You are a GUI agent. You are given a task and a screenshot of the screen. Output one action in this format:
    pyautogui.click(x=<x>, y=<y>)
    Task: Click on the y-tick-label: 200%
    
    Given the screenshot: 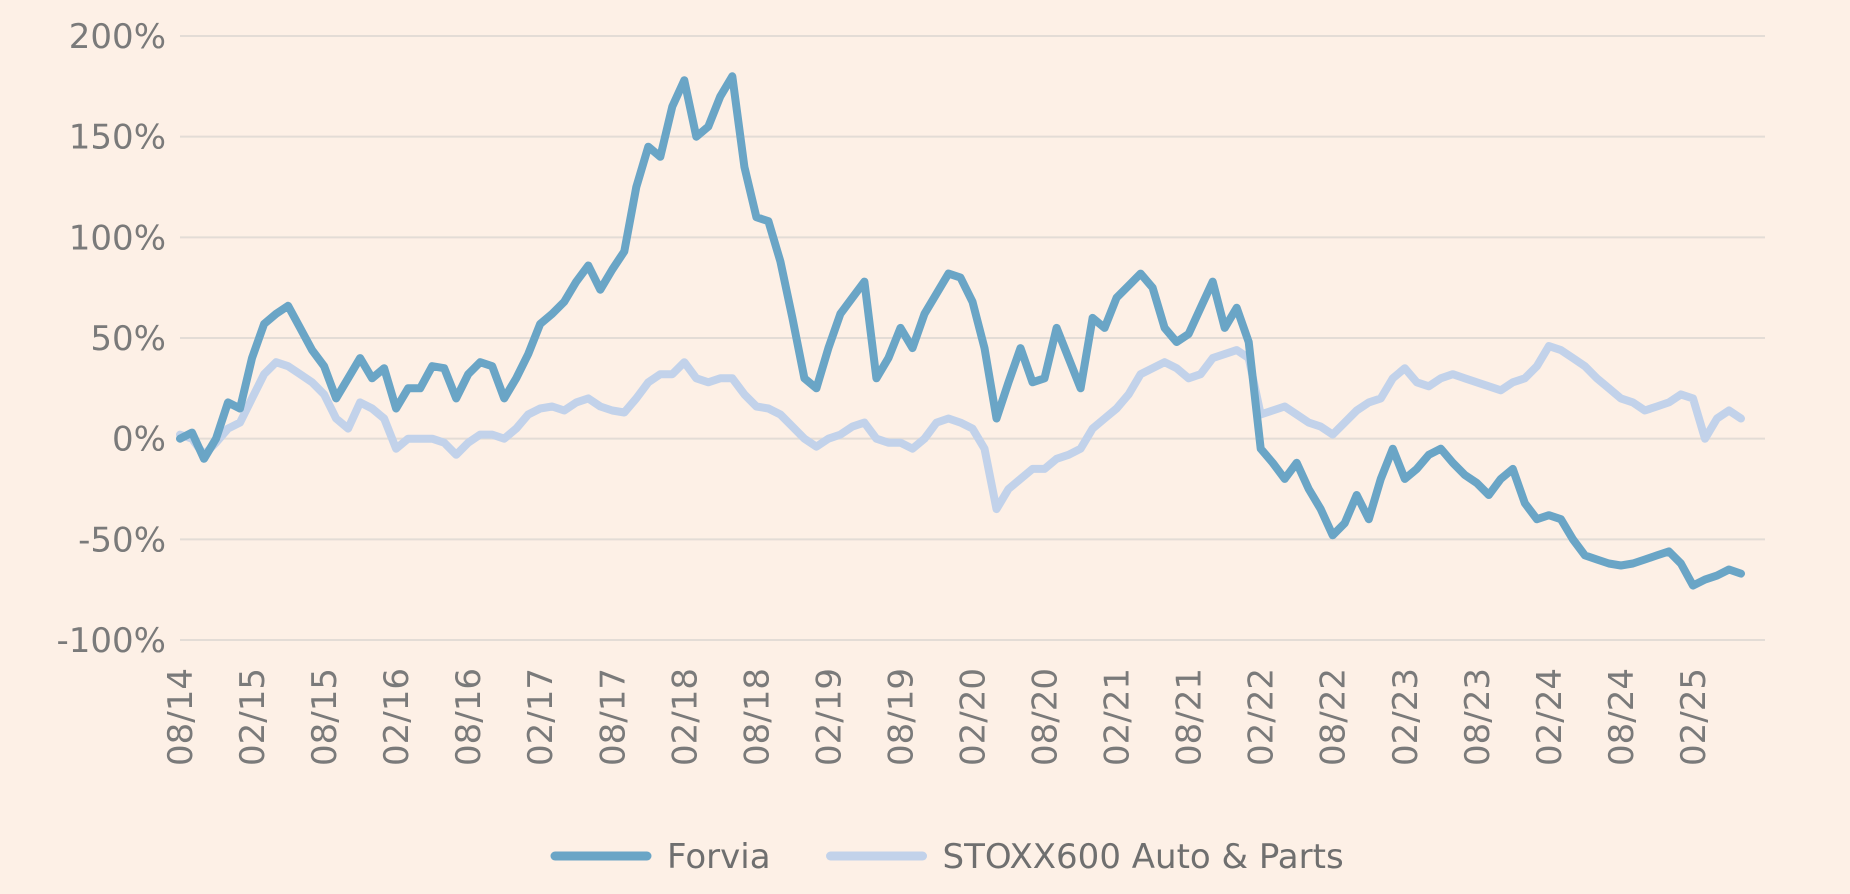 What is the action you would take?
    pyautogui.click(x=117, y=37)
    